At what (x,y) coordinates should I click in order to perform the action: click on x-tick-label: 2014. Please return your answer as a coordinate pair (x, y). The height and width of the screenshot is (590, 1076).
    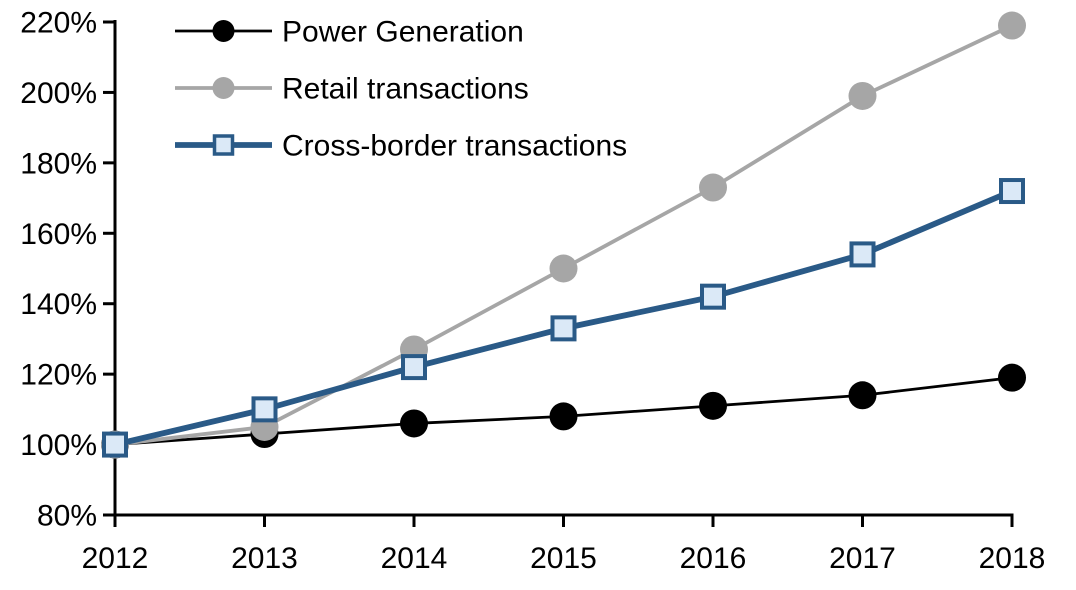
    Looking at the image, I should click on (414, 558).